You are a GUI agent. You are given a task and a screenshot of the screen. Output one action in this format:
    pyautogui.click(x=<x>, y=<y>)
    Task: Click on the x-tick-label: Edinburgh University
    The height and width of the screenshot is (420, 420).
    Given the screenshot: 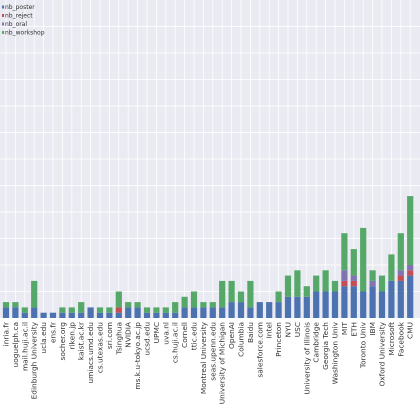 What is the action you would take?
    pyautogui.click(x=34, y=360)
    